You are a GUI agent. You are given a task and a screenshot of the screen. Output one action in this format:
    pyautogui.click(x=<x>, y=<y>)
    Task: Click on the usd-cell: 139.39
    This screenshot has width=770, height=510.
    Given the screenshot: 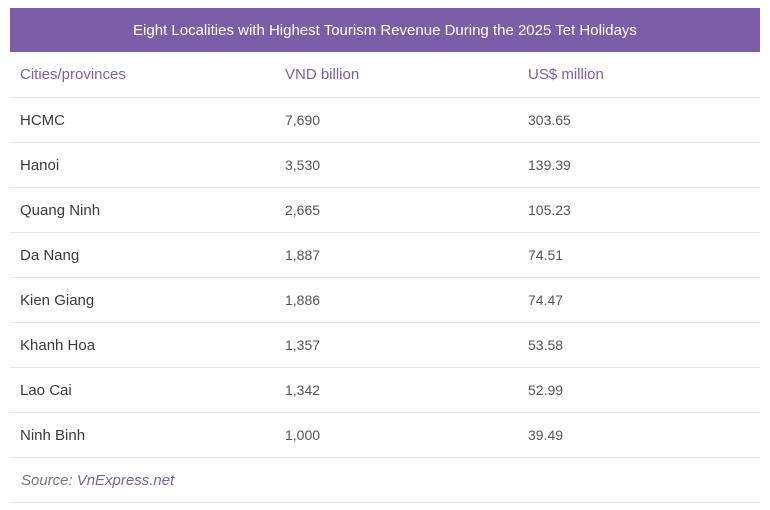 What is the action you would take?
    pyautogui.click(x=639, y=165)
    